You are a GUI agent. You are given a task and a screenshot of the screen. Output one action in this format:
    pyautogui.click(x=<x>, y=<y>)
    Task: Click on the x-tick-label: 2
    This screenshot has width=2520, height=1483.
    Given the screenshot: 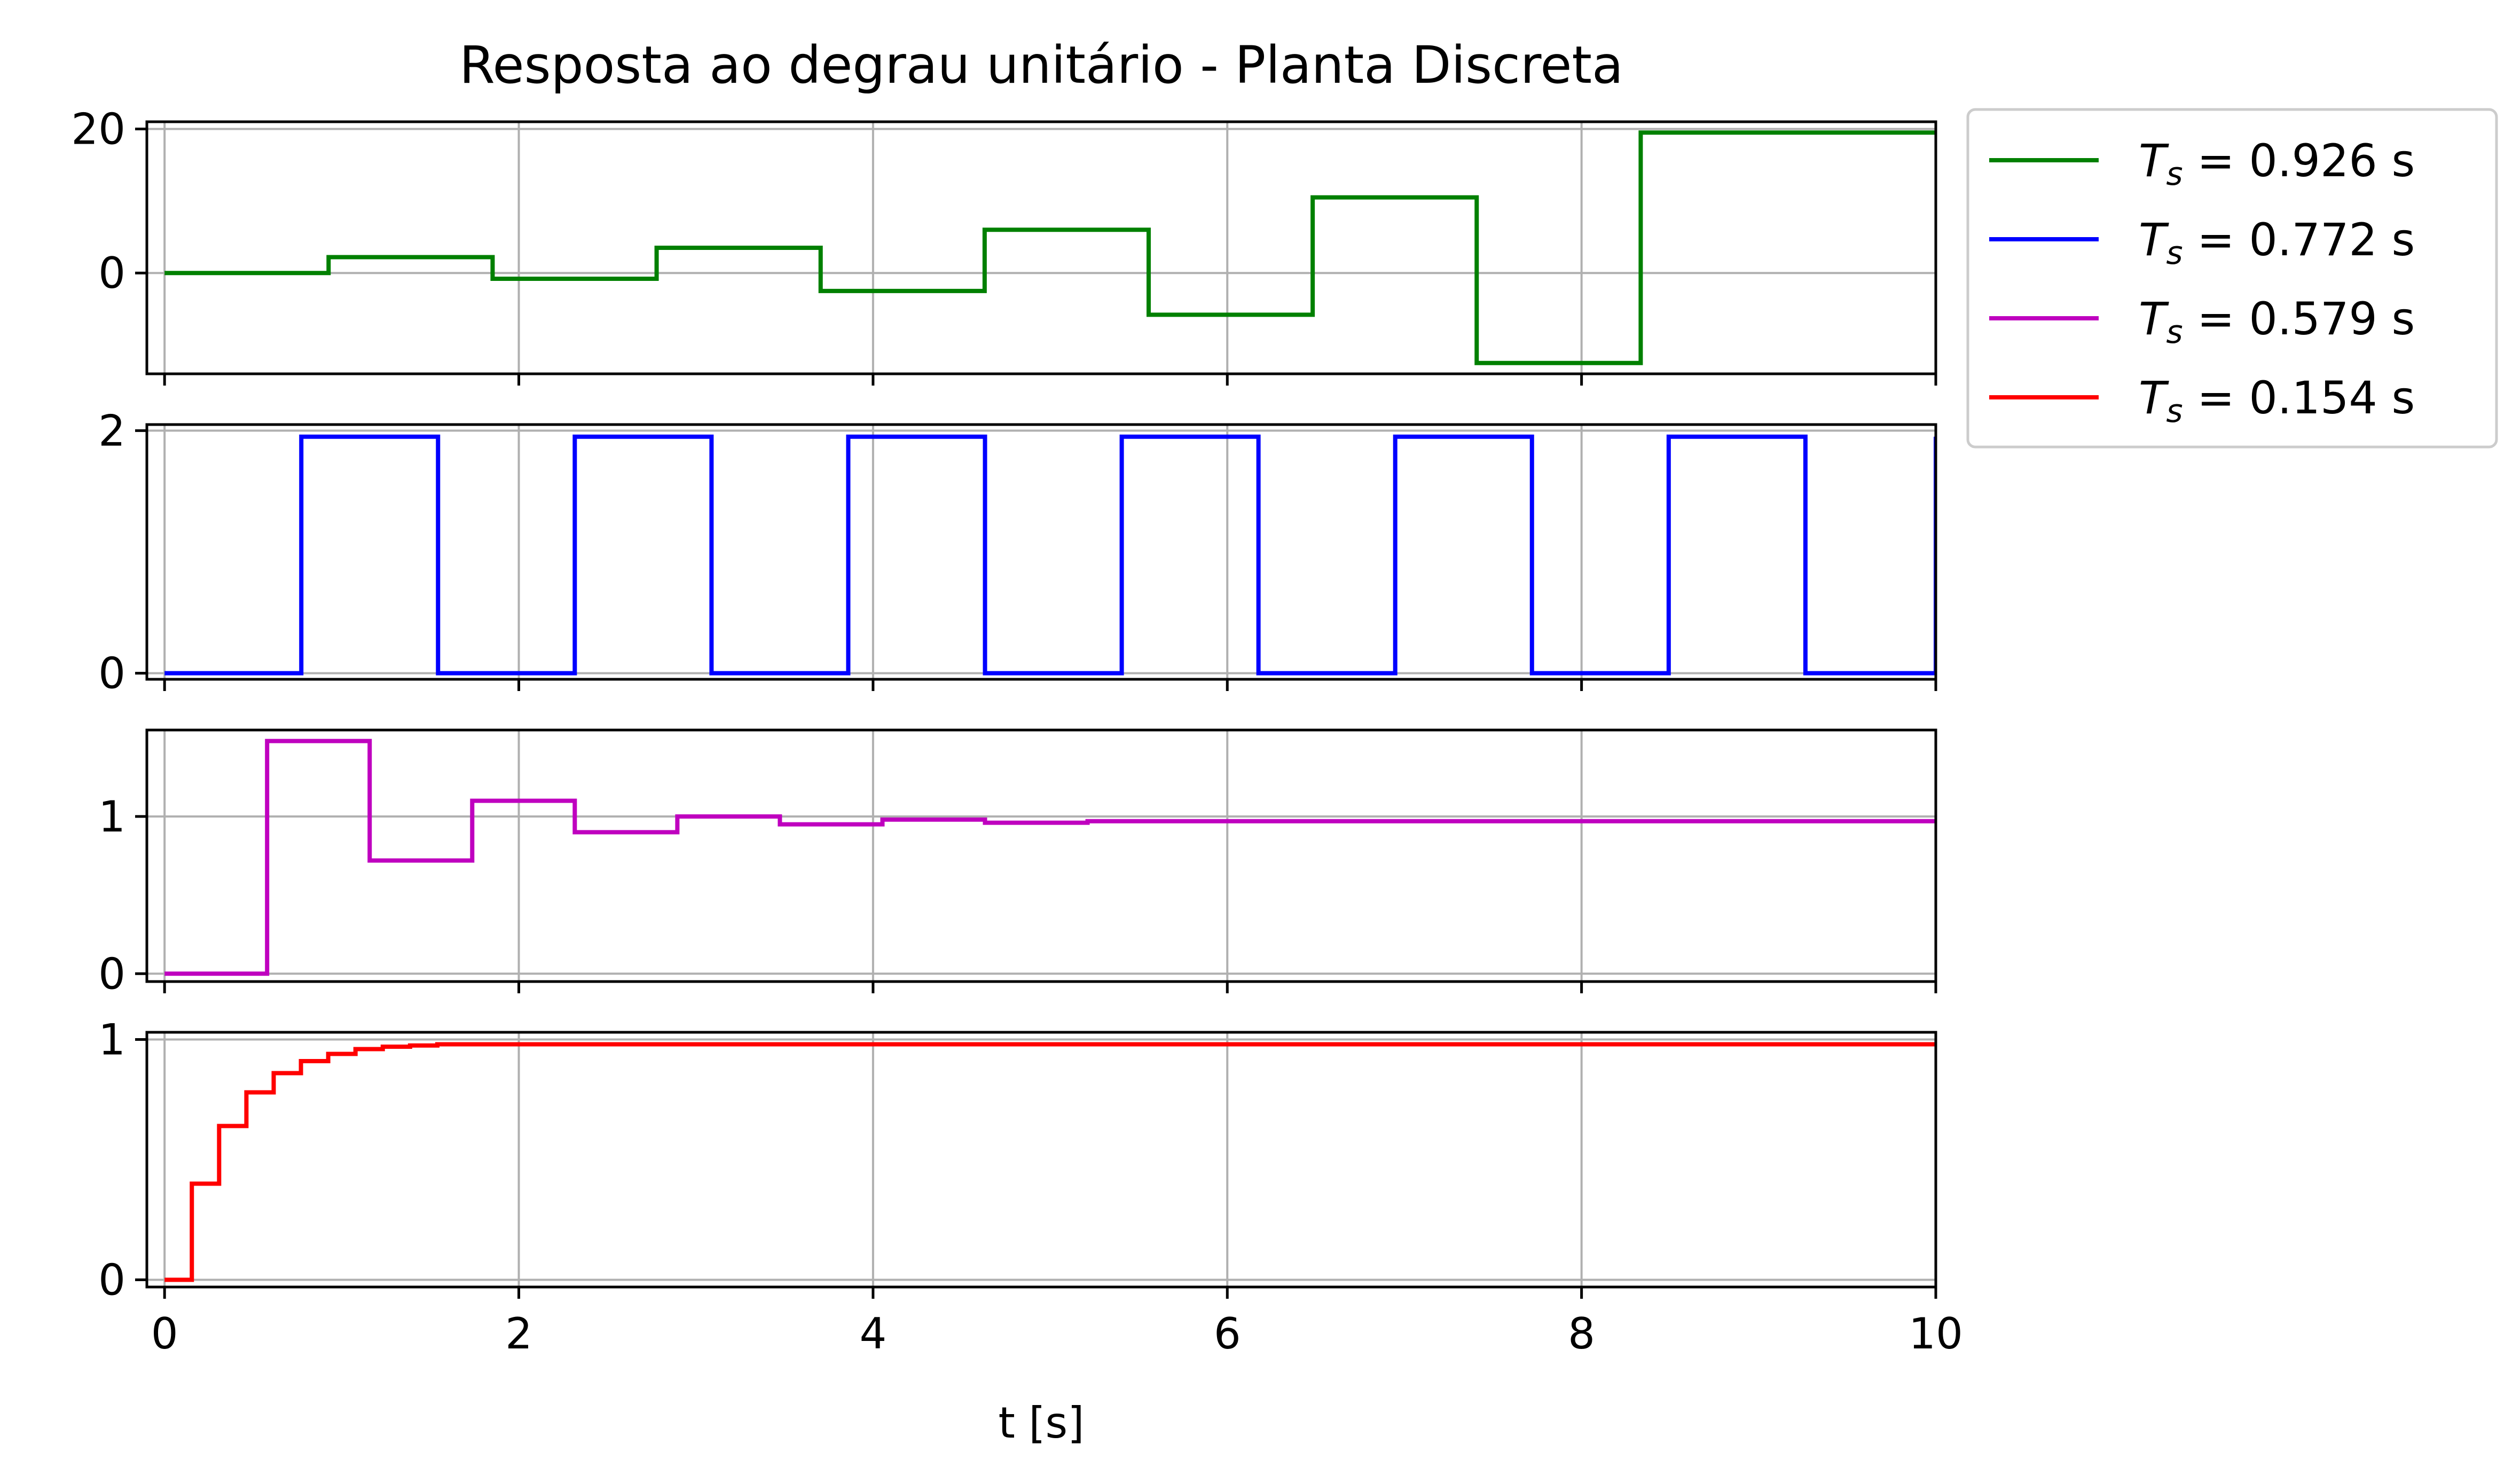 What is the action you would take?
    pyautogui.click(x=518, y=1334)
    